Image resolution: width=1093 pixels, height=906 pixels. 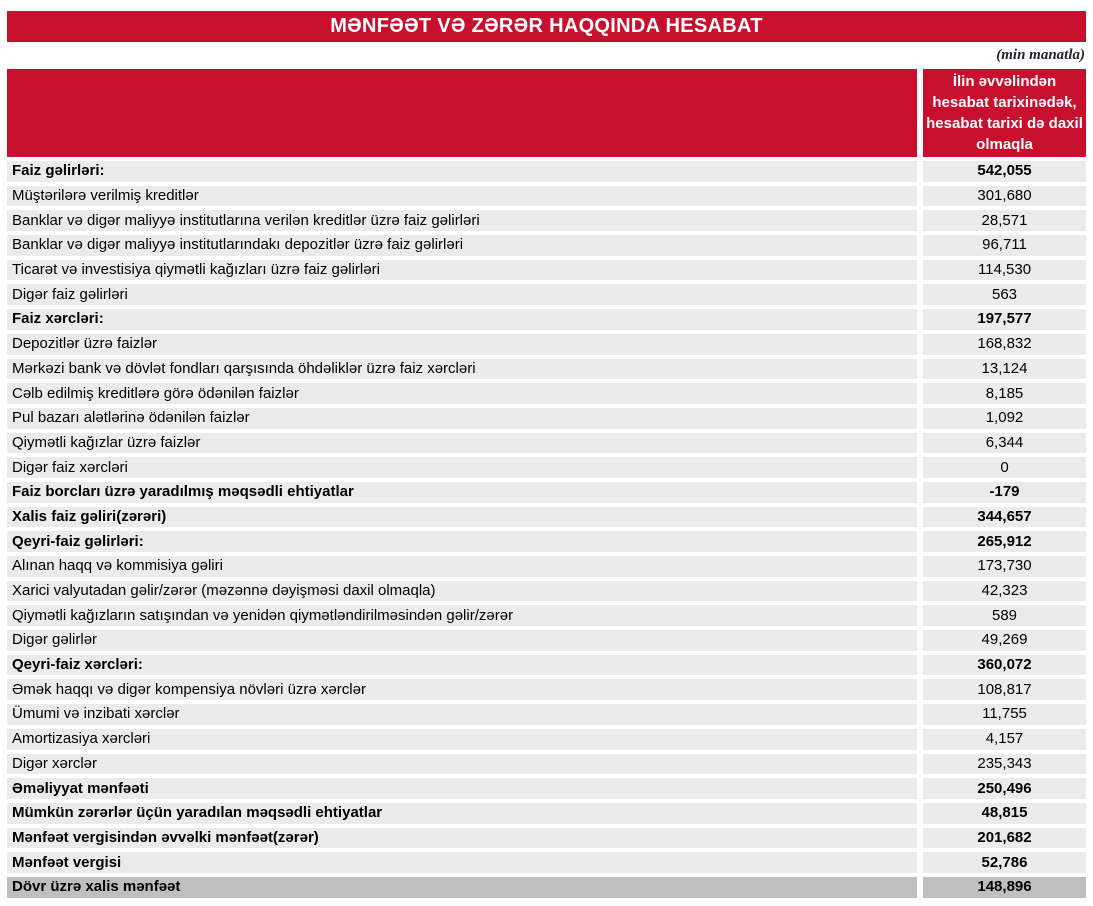 I want to click on row-value: 8,185, so click(x=1004, y=393).